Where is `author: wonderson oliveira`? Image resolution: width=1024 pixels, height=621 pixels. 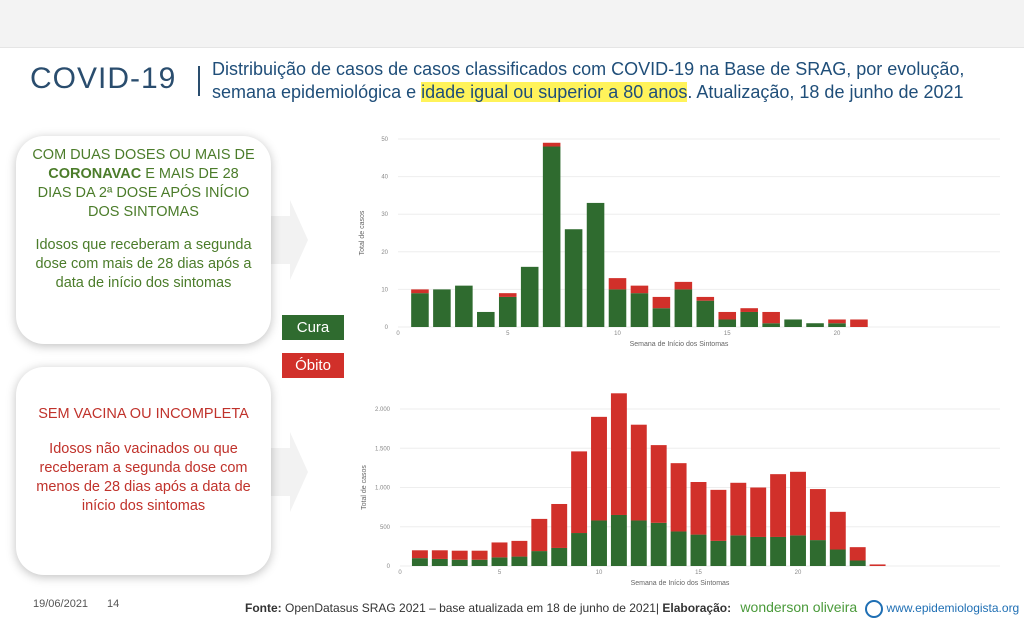 author: wonderson oliveira is located at coordinates (799, 607).